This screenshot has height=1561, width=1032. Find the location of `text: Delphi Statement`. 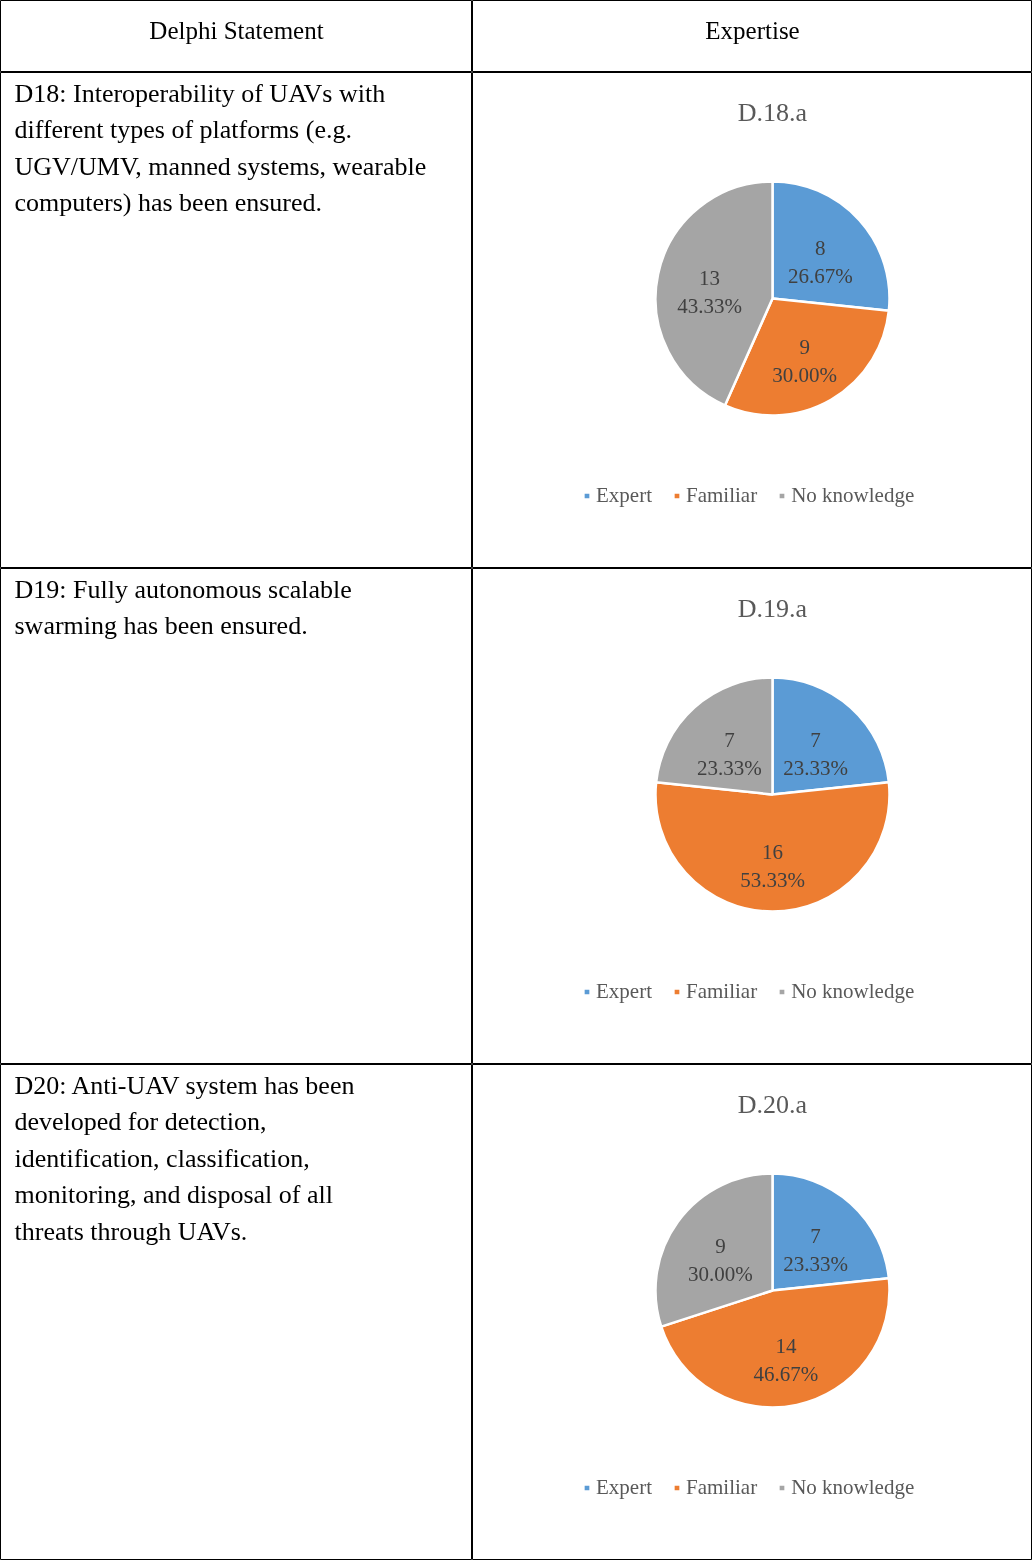

text: Delphi Statement is located at coordinates (236, 30).